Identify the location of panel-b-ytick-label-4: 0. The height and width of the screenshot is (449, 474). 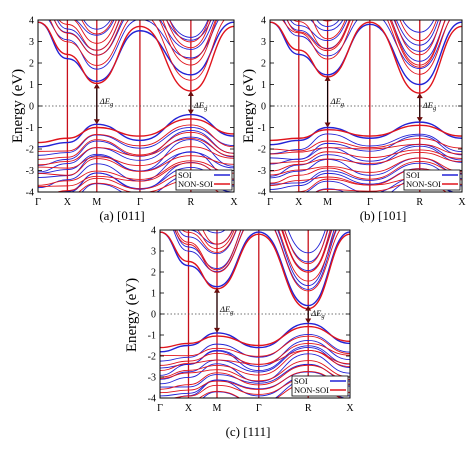
(263, 107).